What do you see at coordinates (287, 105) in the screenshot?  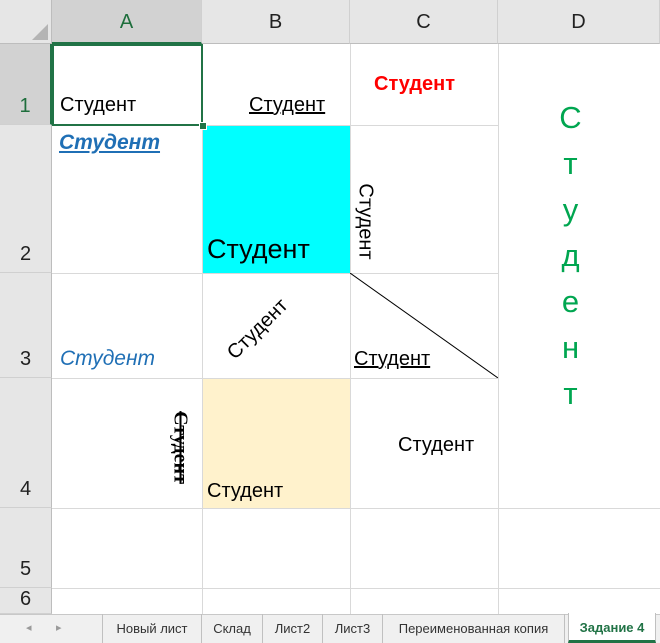 I see `cell-b1: Студент` at bounding box center [287, 105].